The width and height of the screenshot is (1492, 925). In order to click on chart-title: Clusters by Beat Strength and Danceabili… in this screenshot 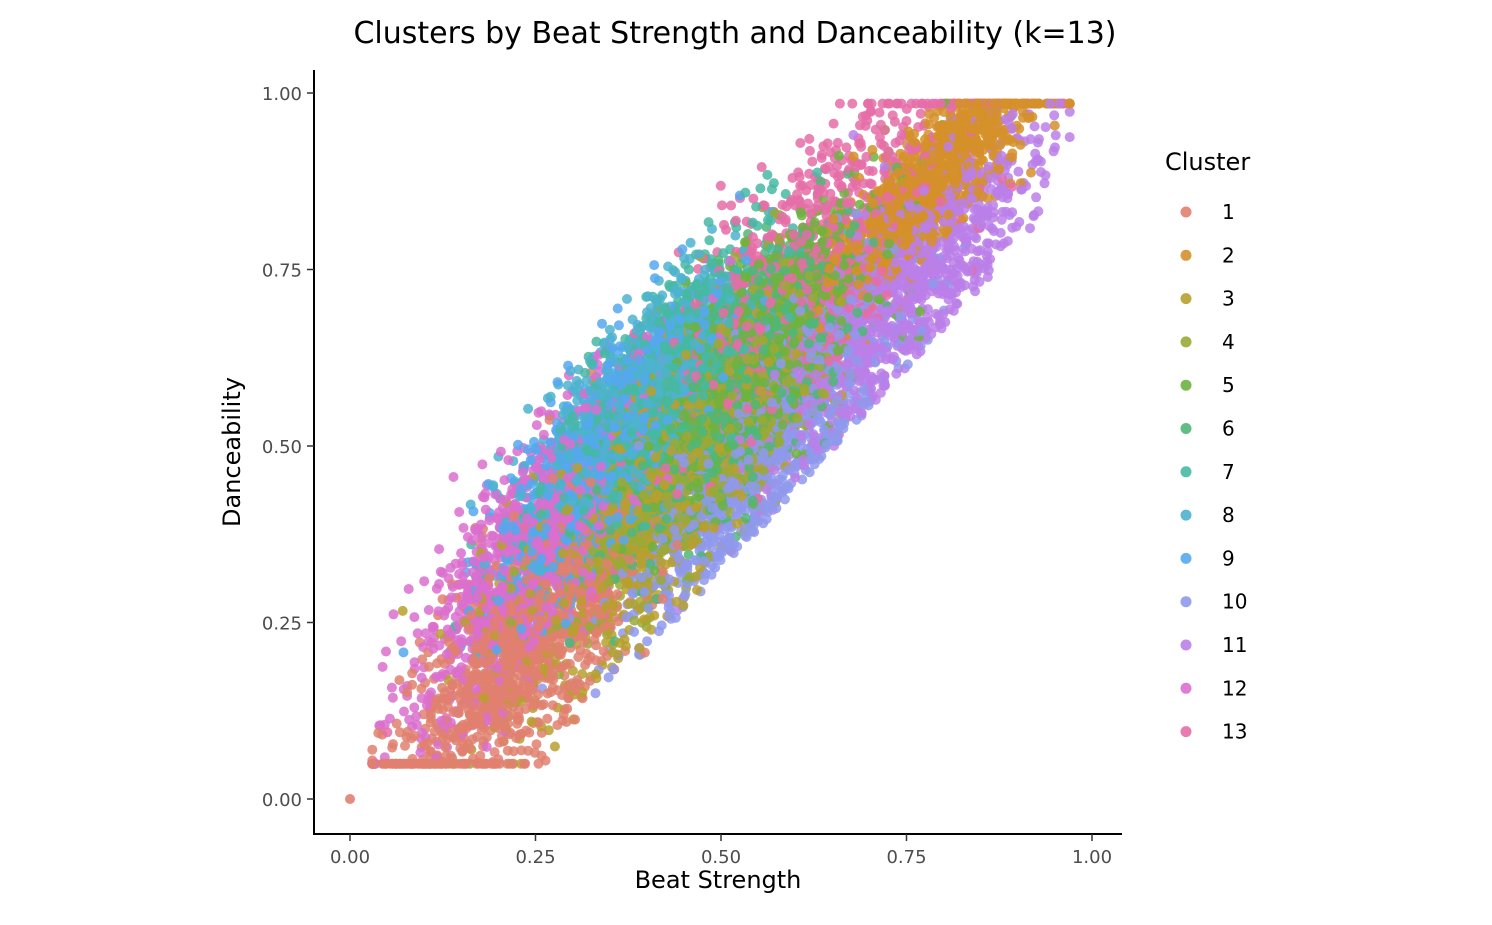, I will do `click(735, 33)`.